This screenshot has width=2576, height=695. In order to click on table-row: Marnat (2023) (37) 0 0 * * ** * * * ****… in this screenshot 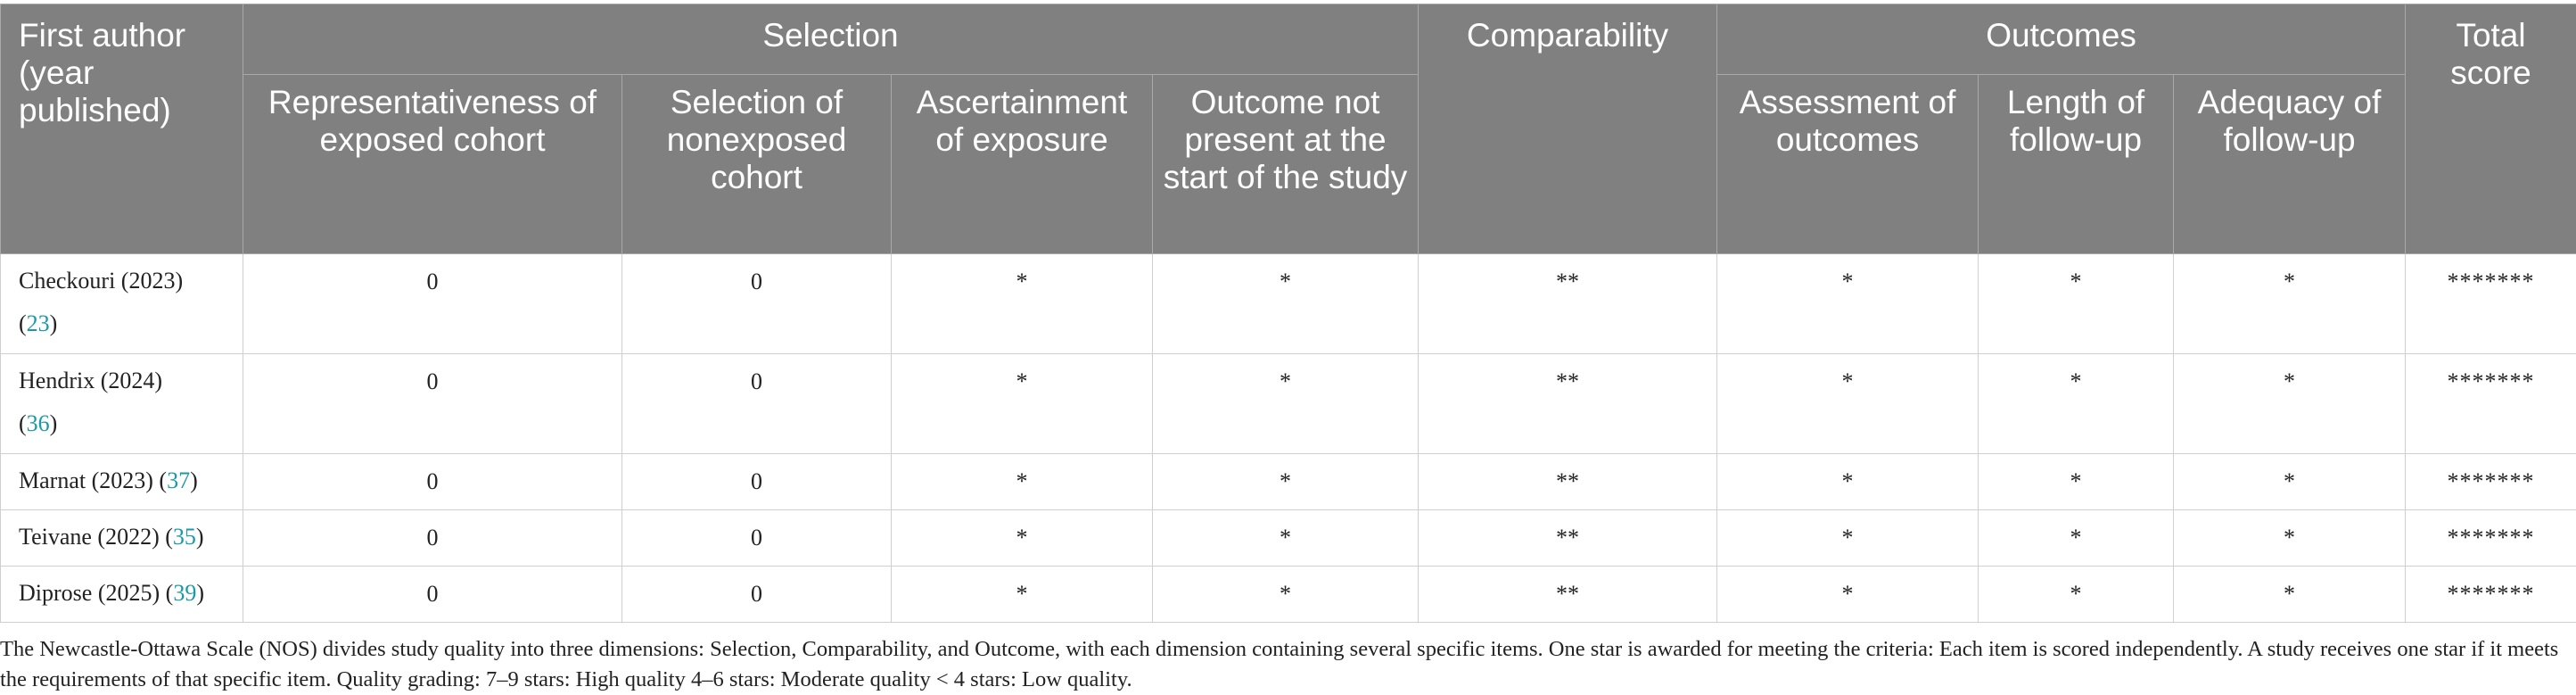, I will do `click(1288, 482)`.